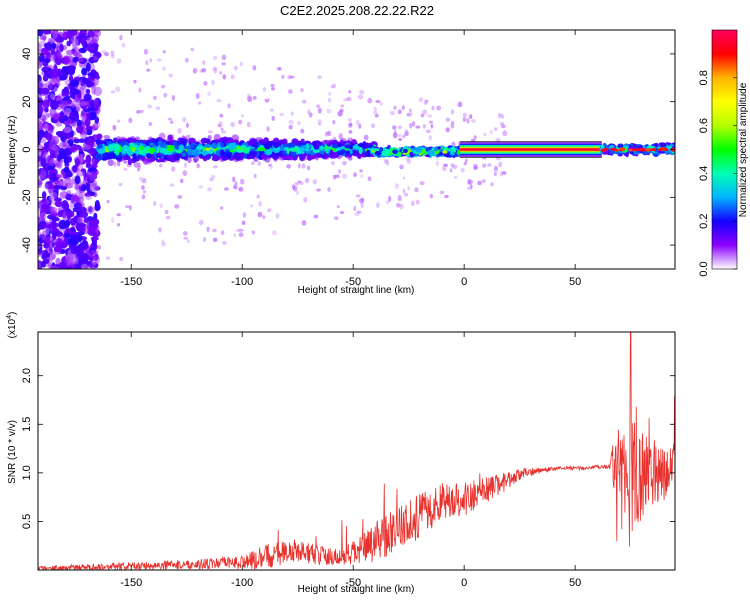  Describe the element at coordinates (27, 197) in the screenshot. I see `spectrogram-y-tick-label: -20` at that location.